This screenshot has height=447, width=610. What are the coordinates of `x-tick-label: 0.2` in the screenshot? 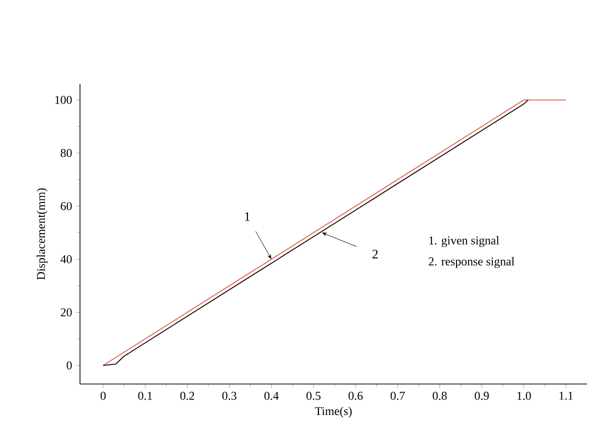 It's located at (187, 396).